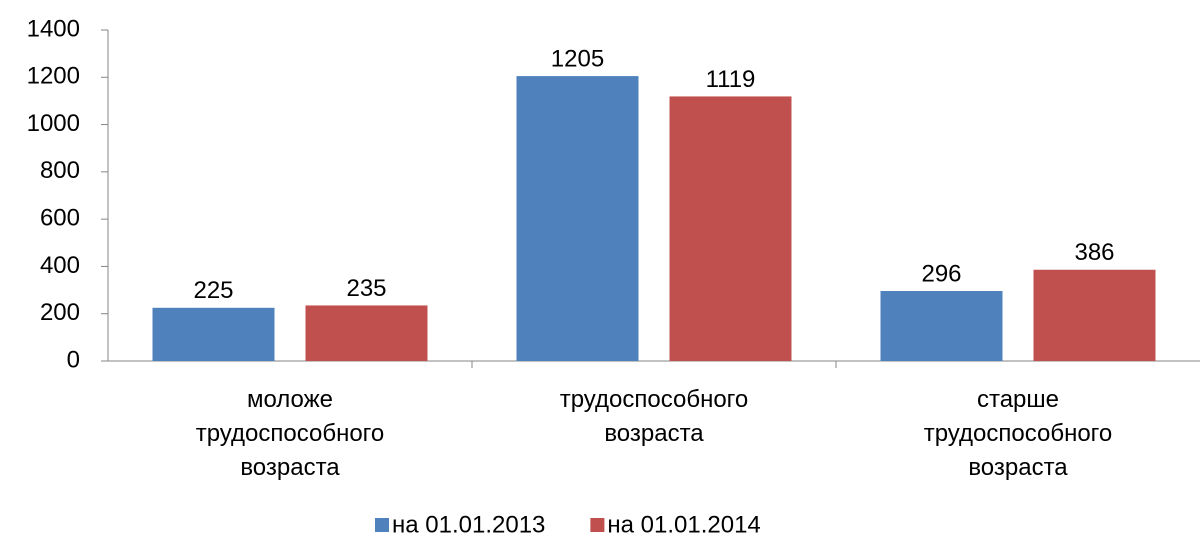 The width and height of the screenshot is (1200, 546). Describe the element at coordinates (468, 524) in the screenshot. I see `legend-label: на 01.01.2013` at that location.